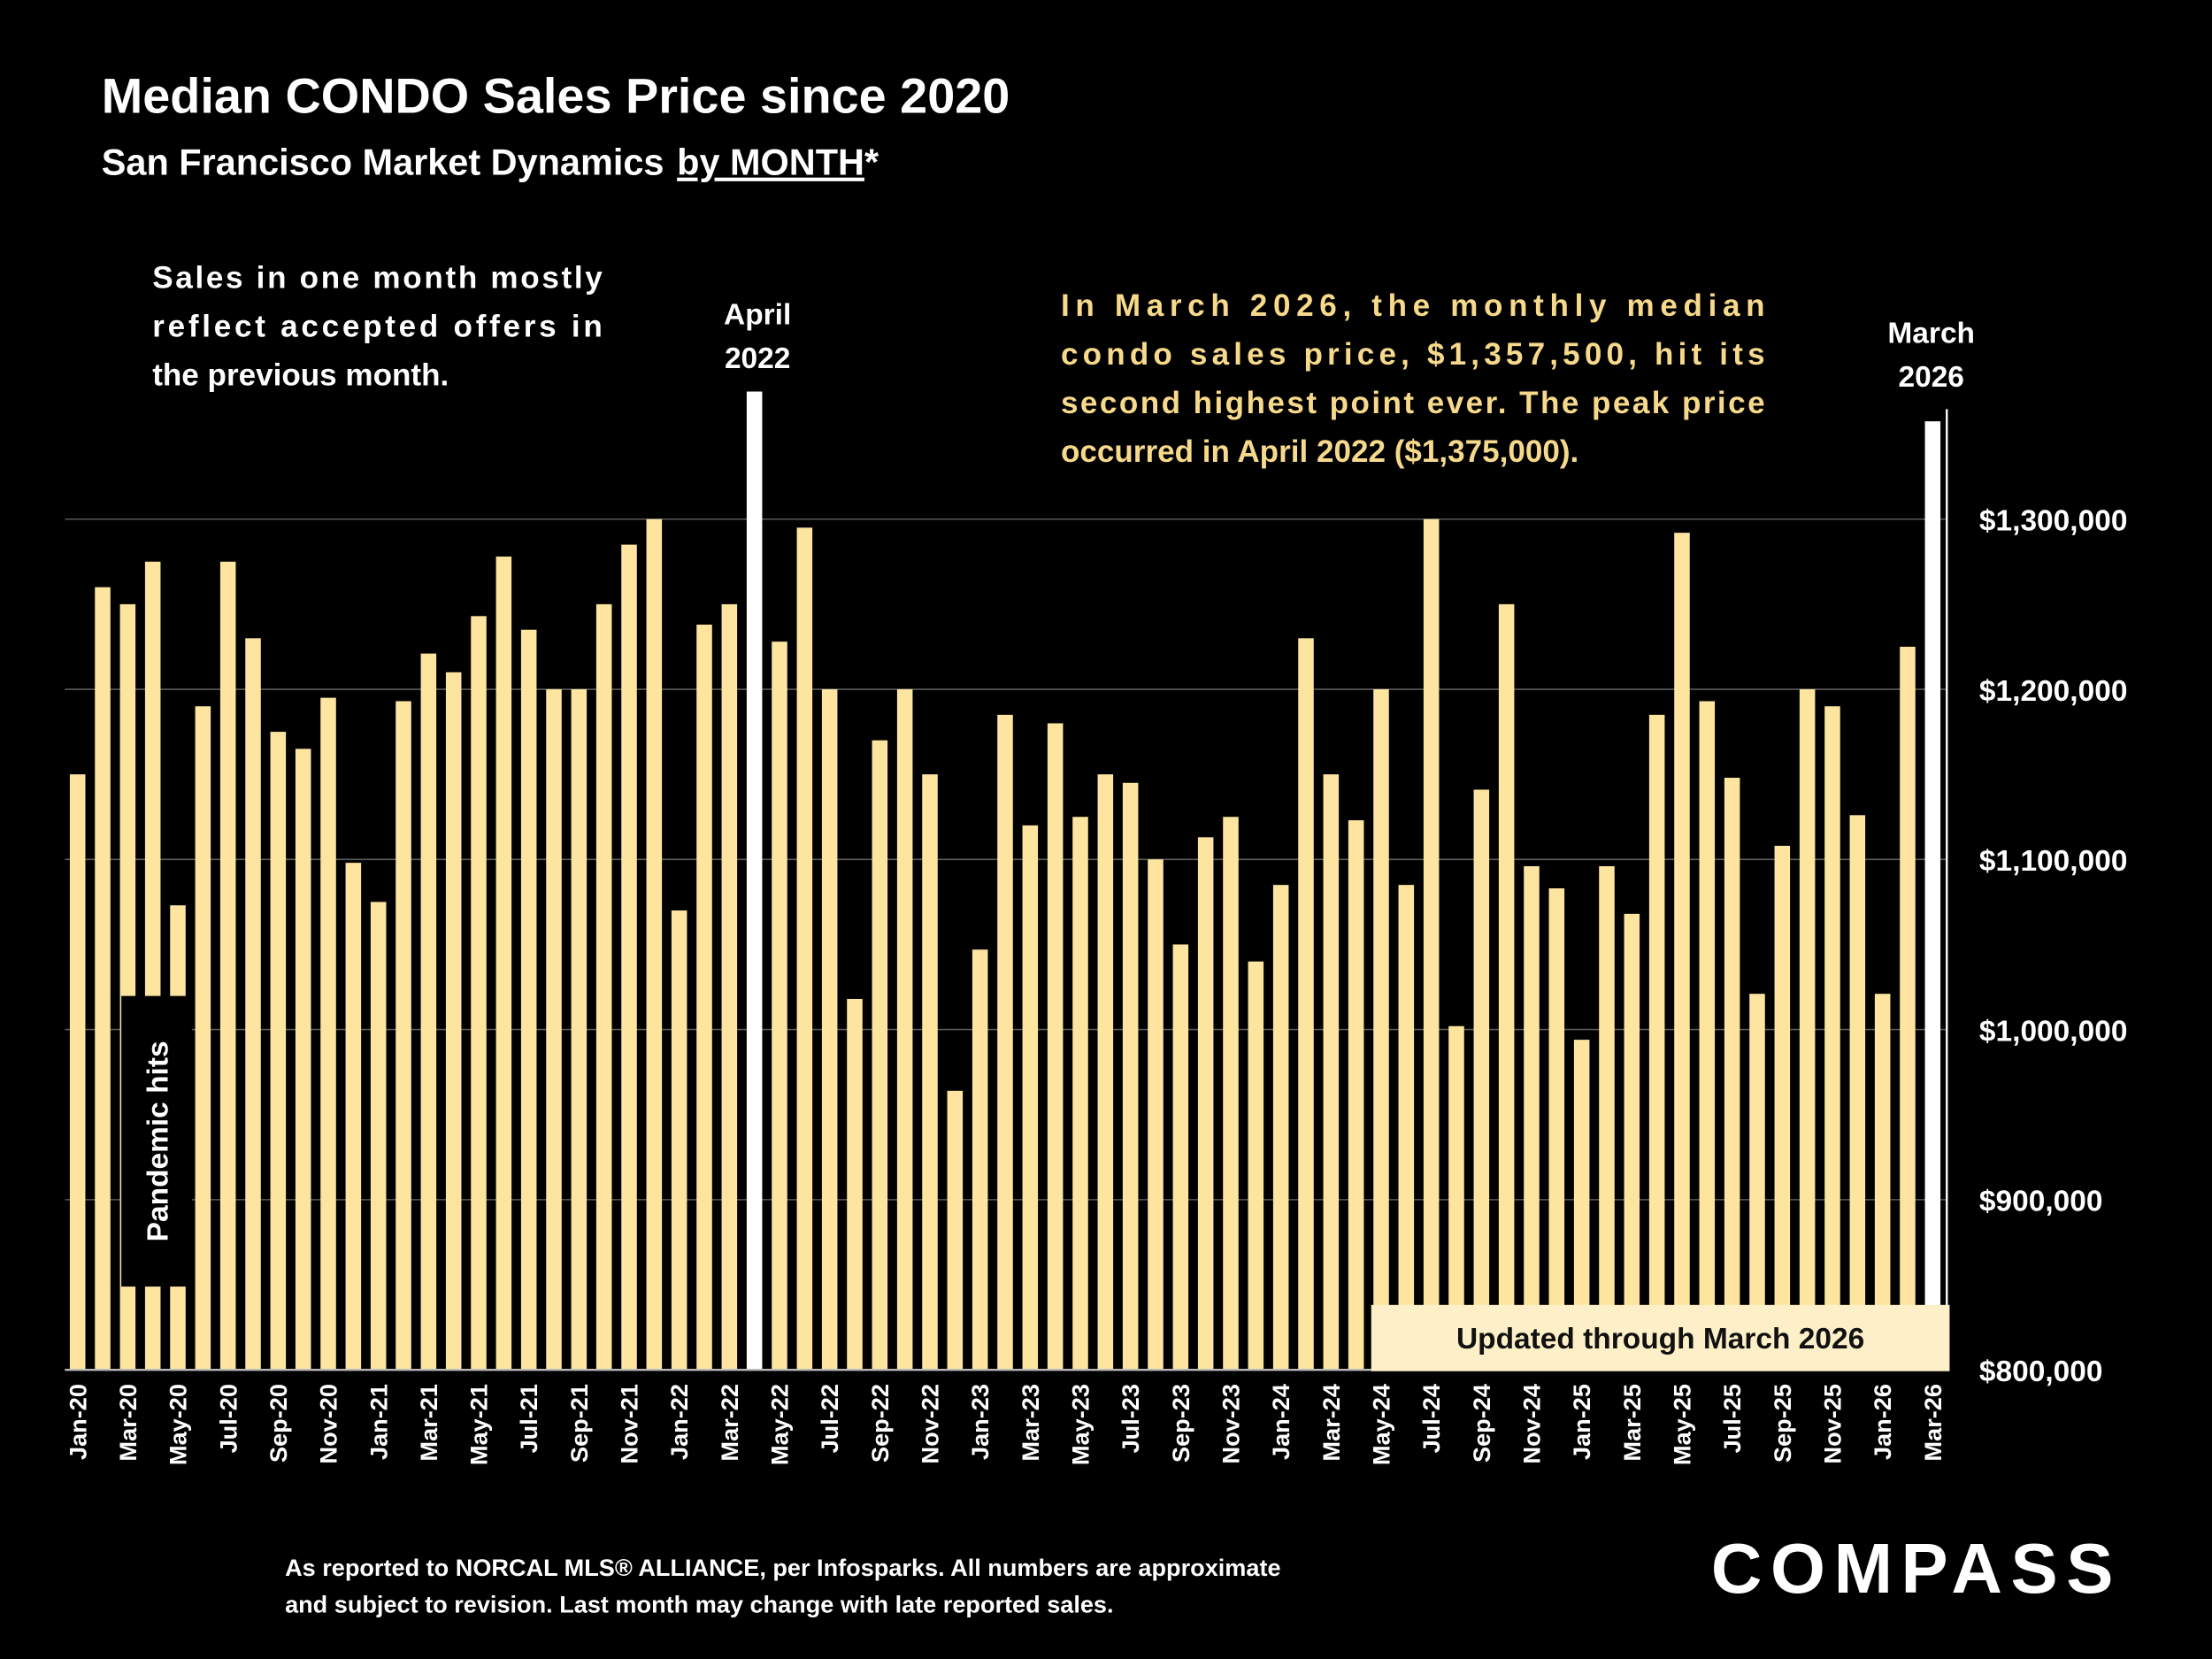  I want to click on y-tick-label: $1,200,000, so click(2054, 692).